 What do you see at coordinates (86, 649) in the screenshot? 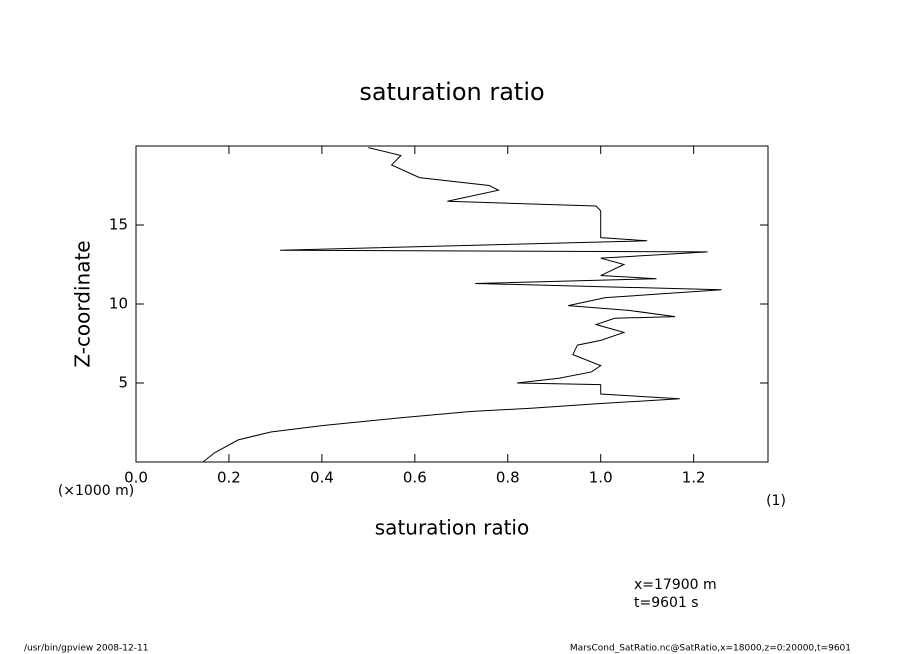
I see `footer: /usr/bin/gpview 2008-12-11` at bounding box center [86, 649].